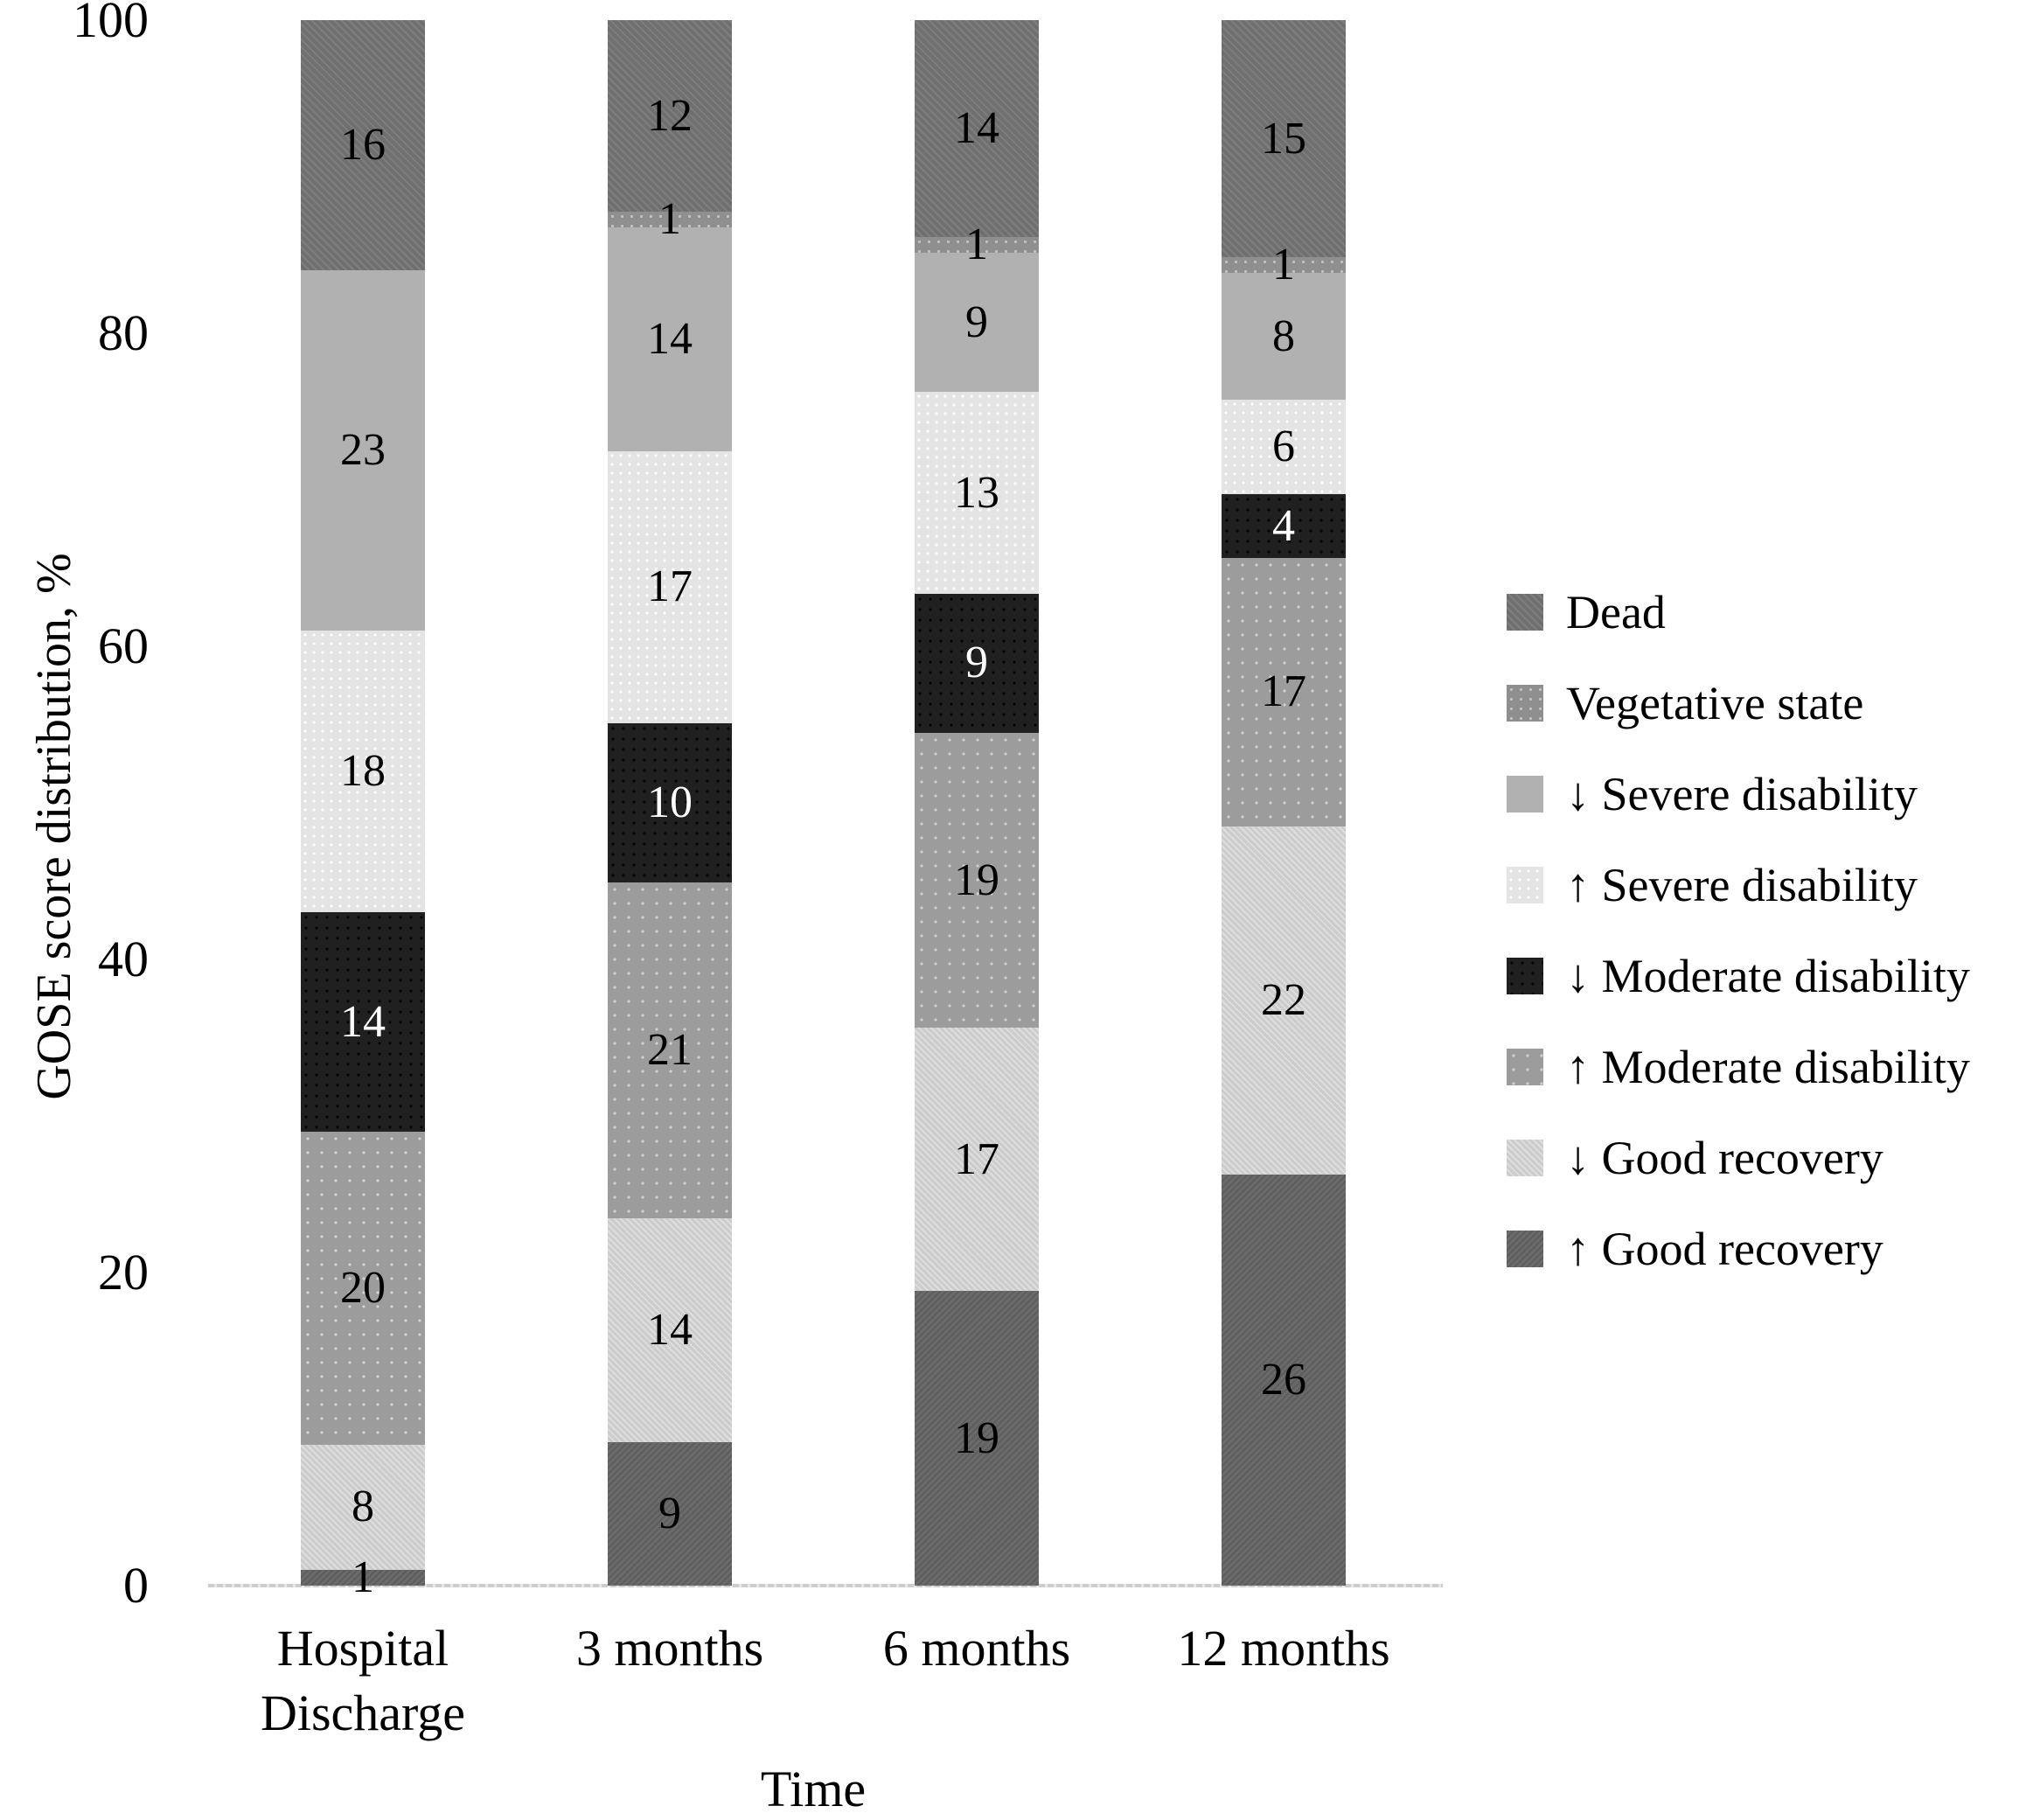 This screenshot has height=1820, width=2040. Describe the element at coordinates (123, 959) in the screenshot. I see `y-tick-label: 40` at that location.